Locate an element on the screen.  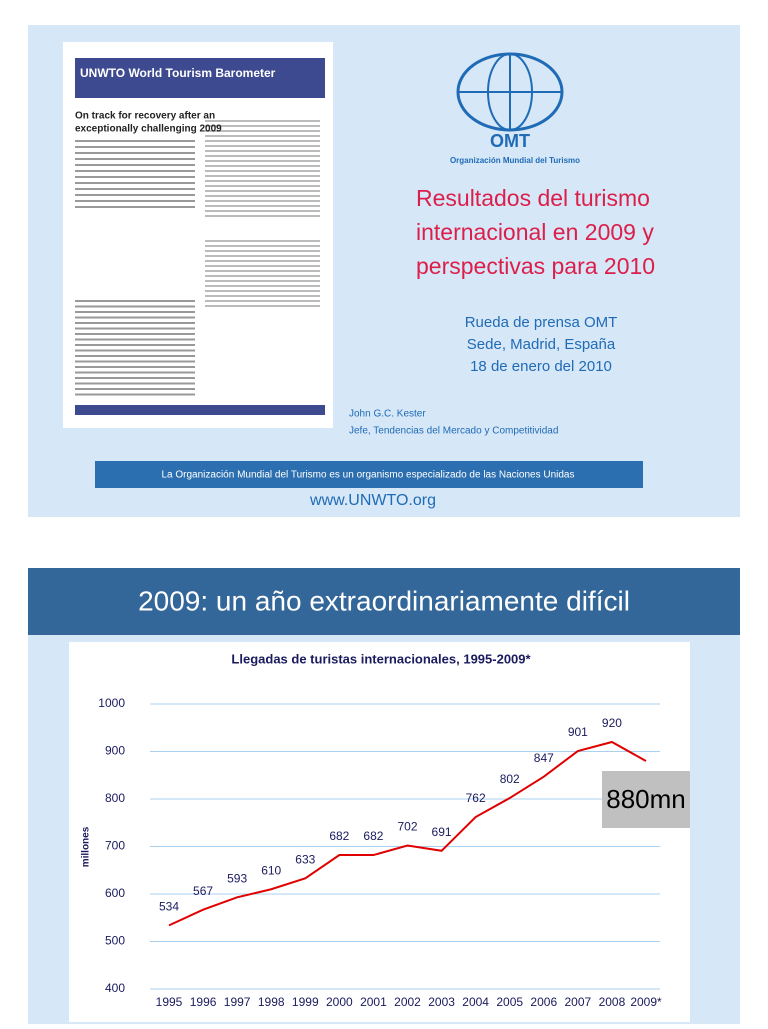
thumbnail-headline: On track for recovery after an is located at coordinates (145, 116).